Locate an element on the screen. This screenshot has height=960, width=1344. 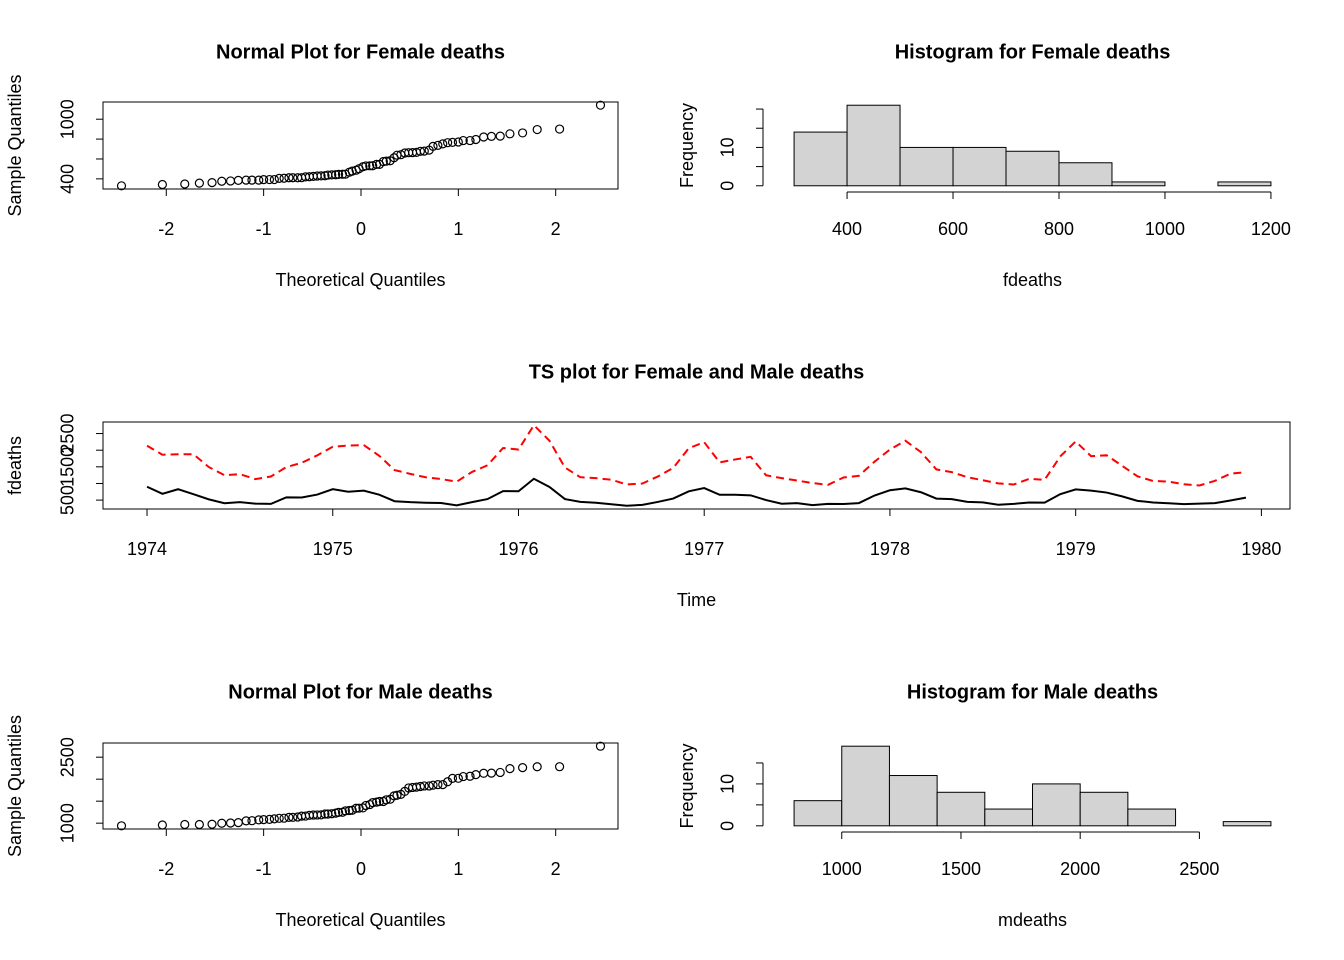
x-tick-label: 1976 is located at coordinates (518, 549).